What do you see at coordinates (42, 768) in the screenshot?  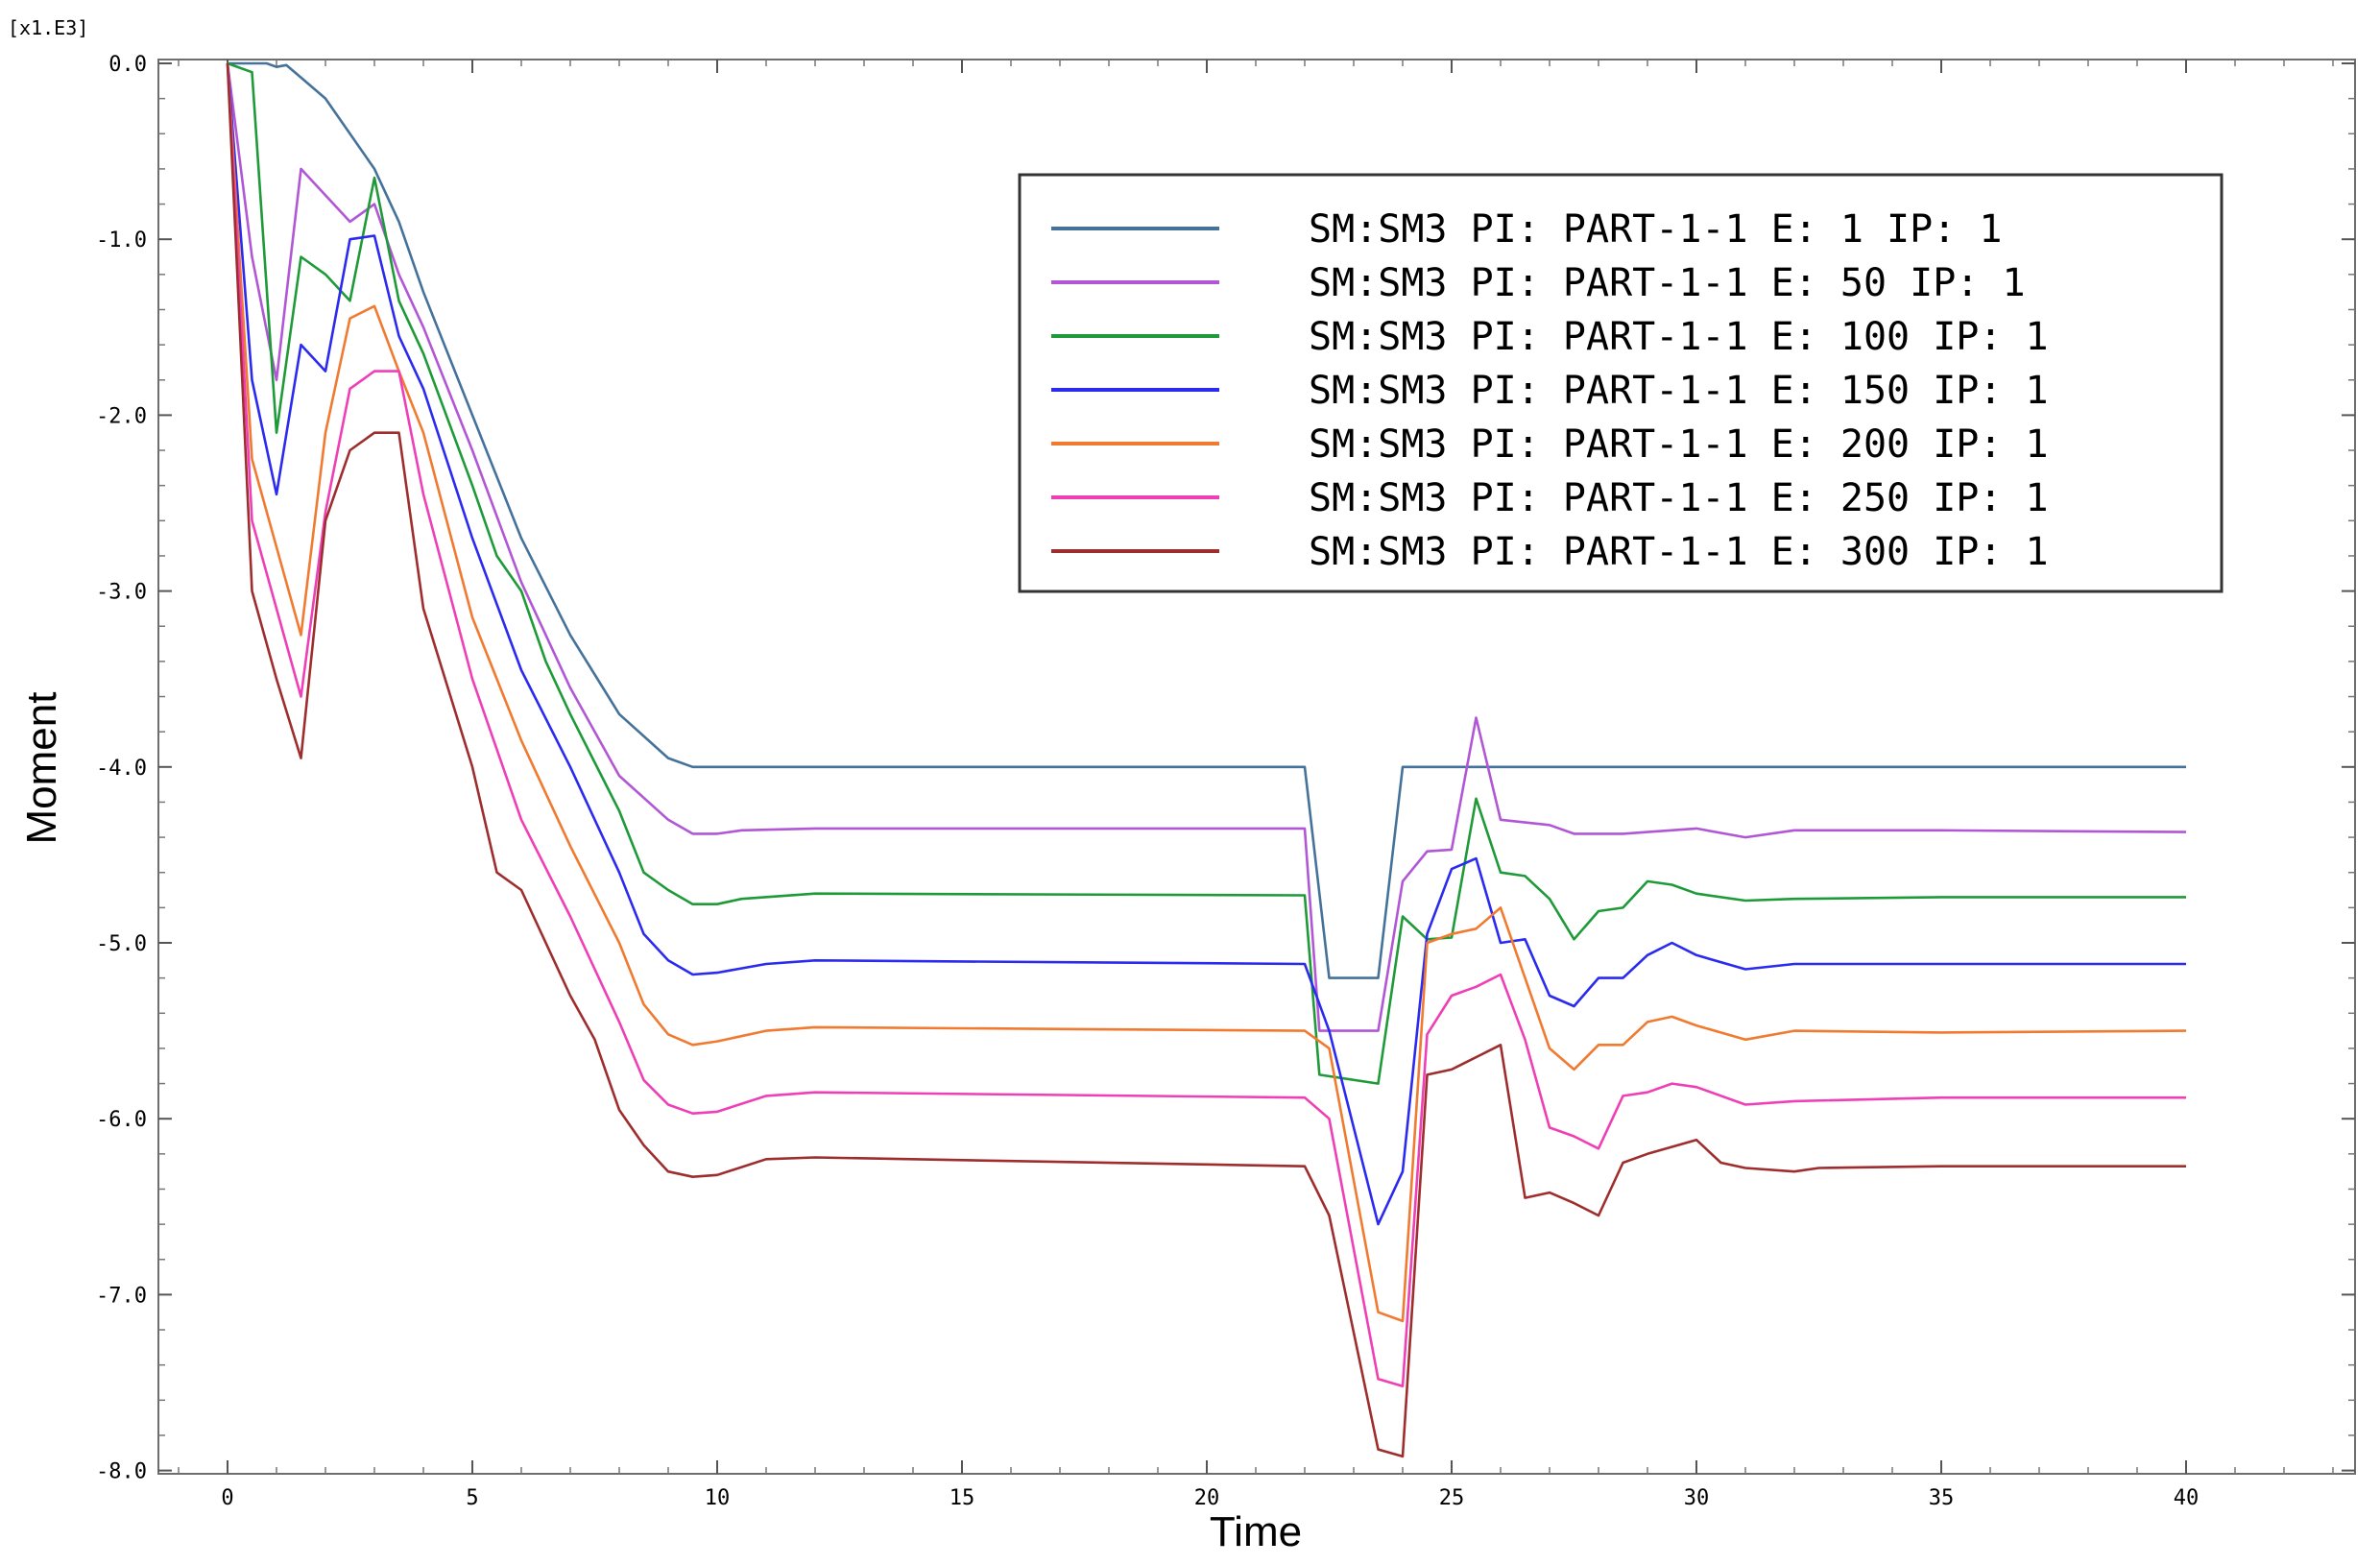 I see `y-axis-title: Moment` at bounding box center [42, 768].